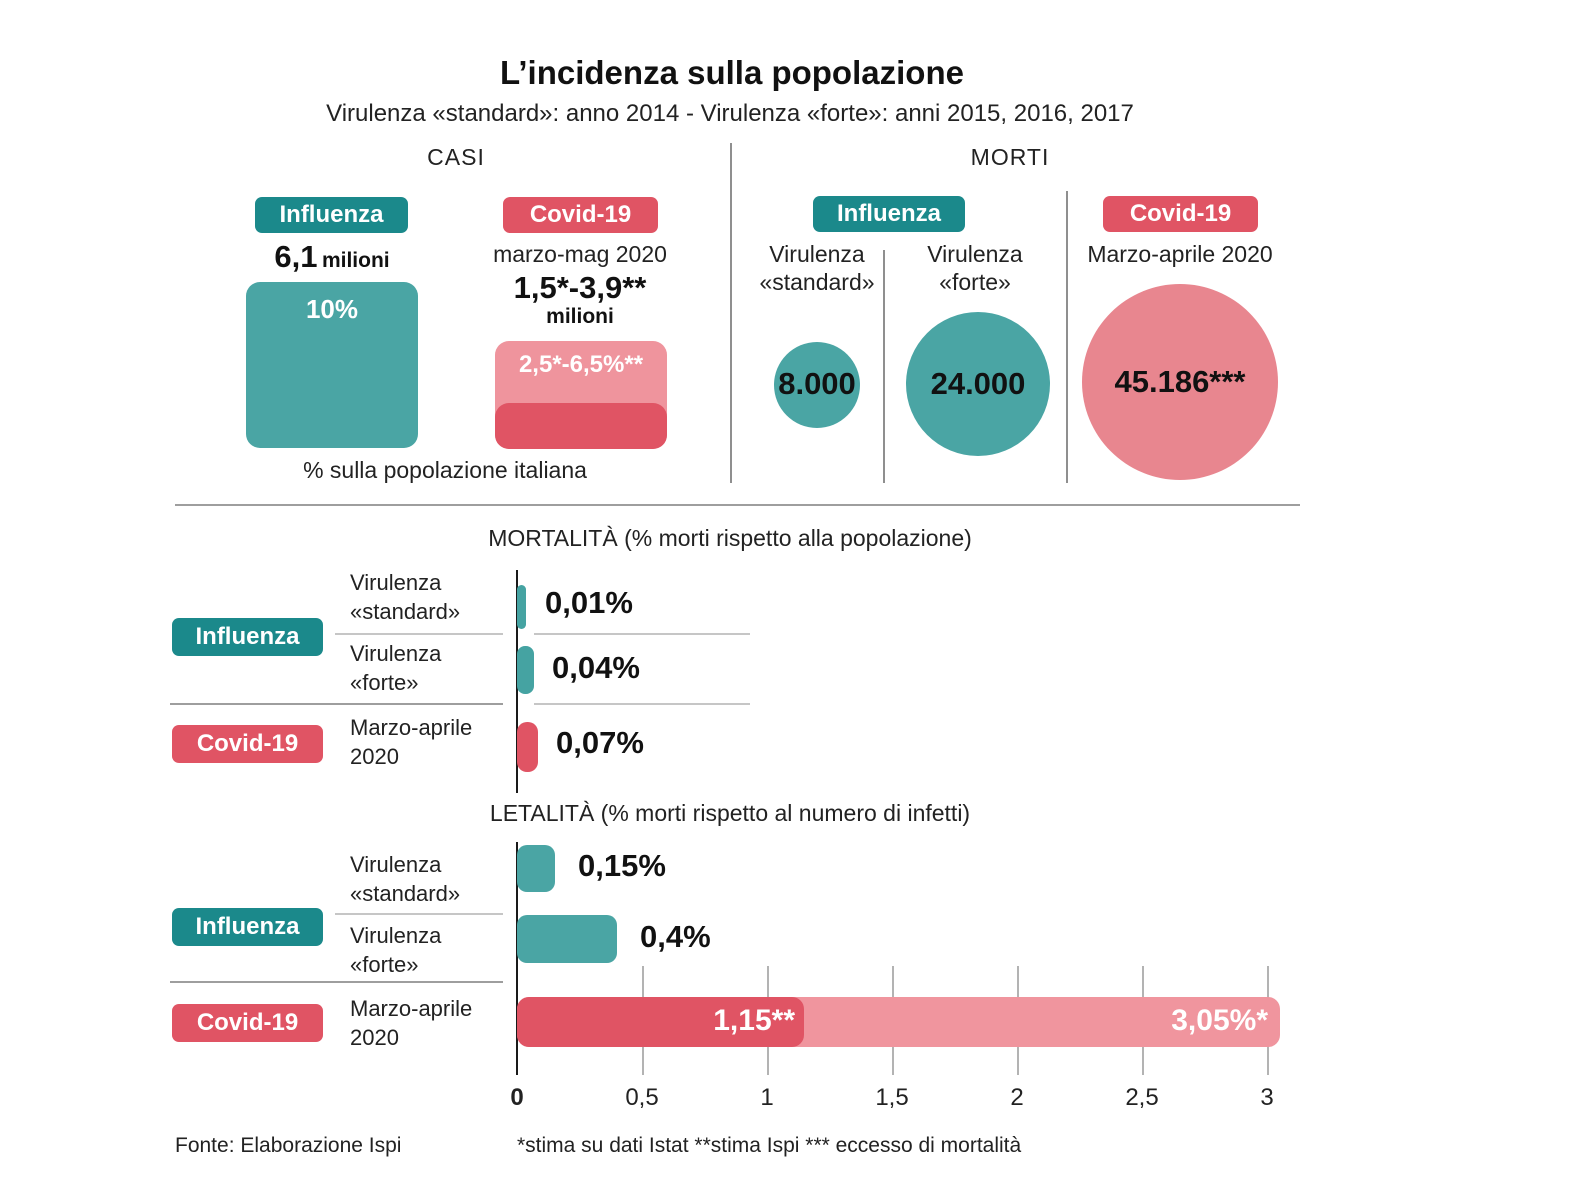  Describe the element at coordinates (395, 950) in the screenshot. I see `letalita-row2-label: Virulenza «forte»` at that location.